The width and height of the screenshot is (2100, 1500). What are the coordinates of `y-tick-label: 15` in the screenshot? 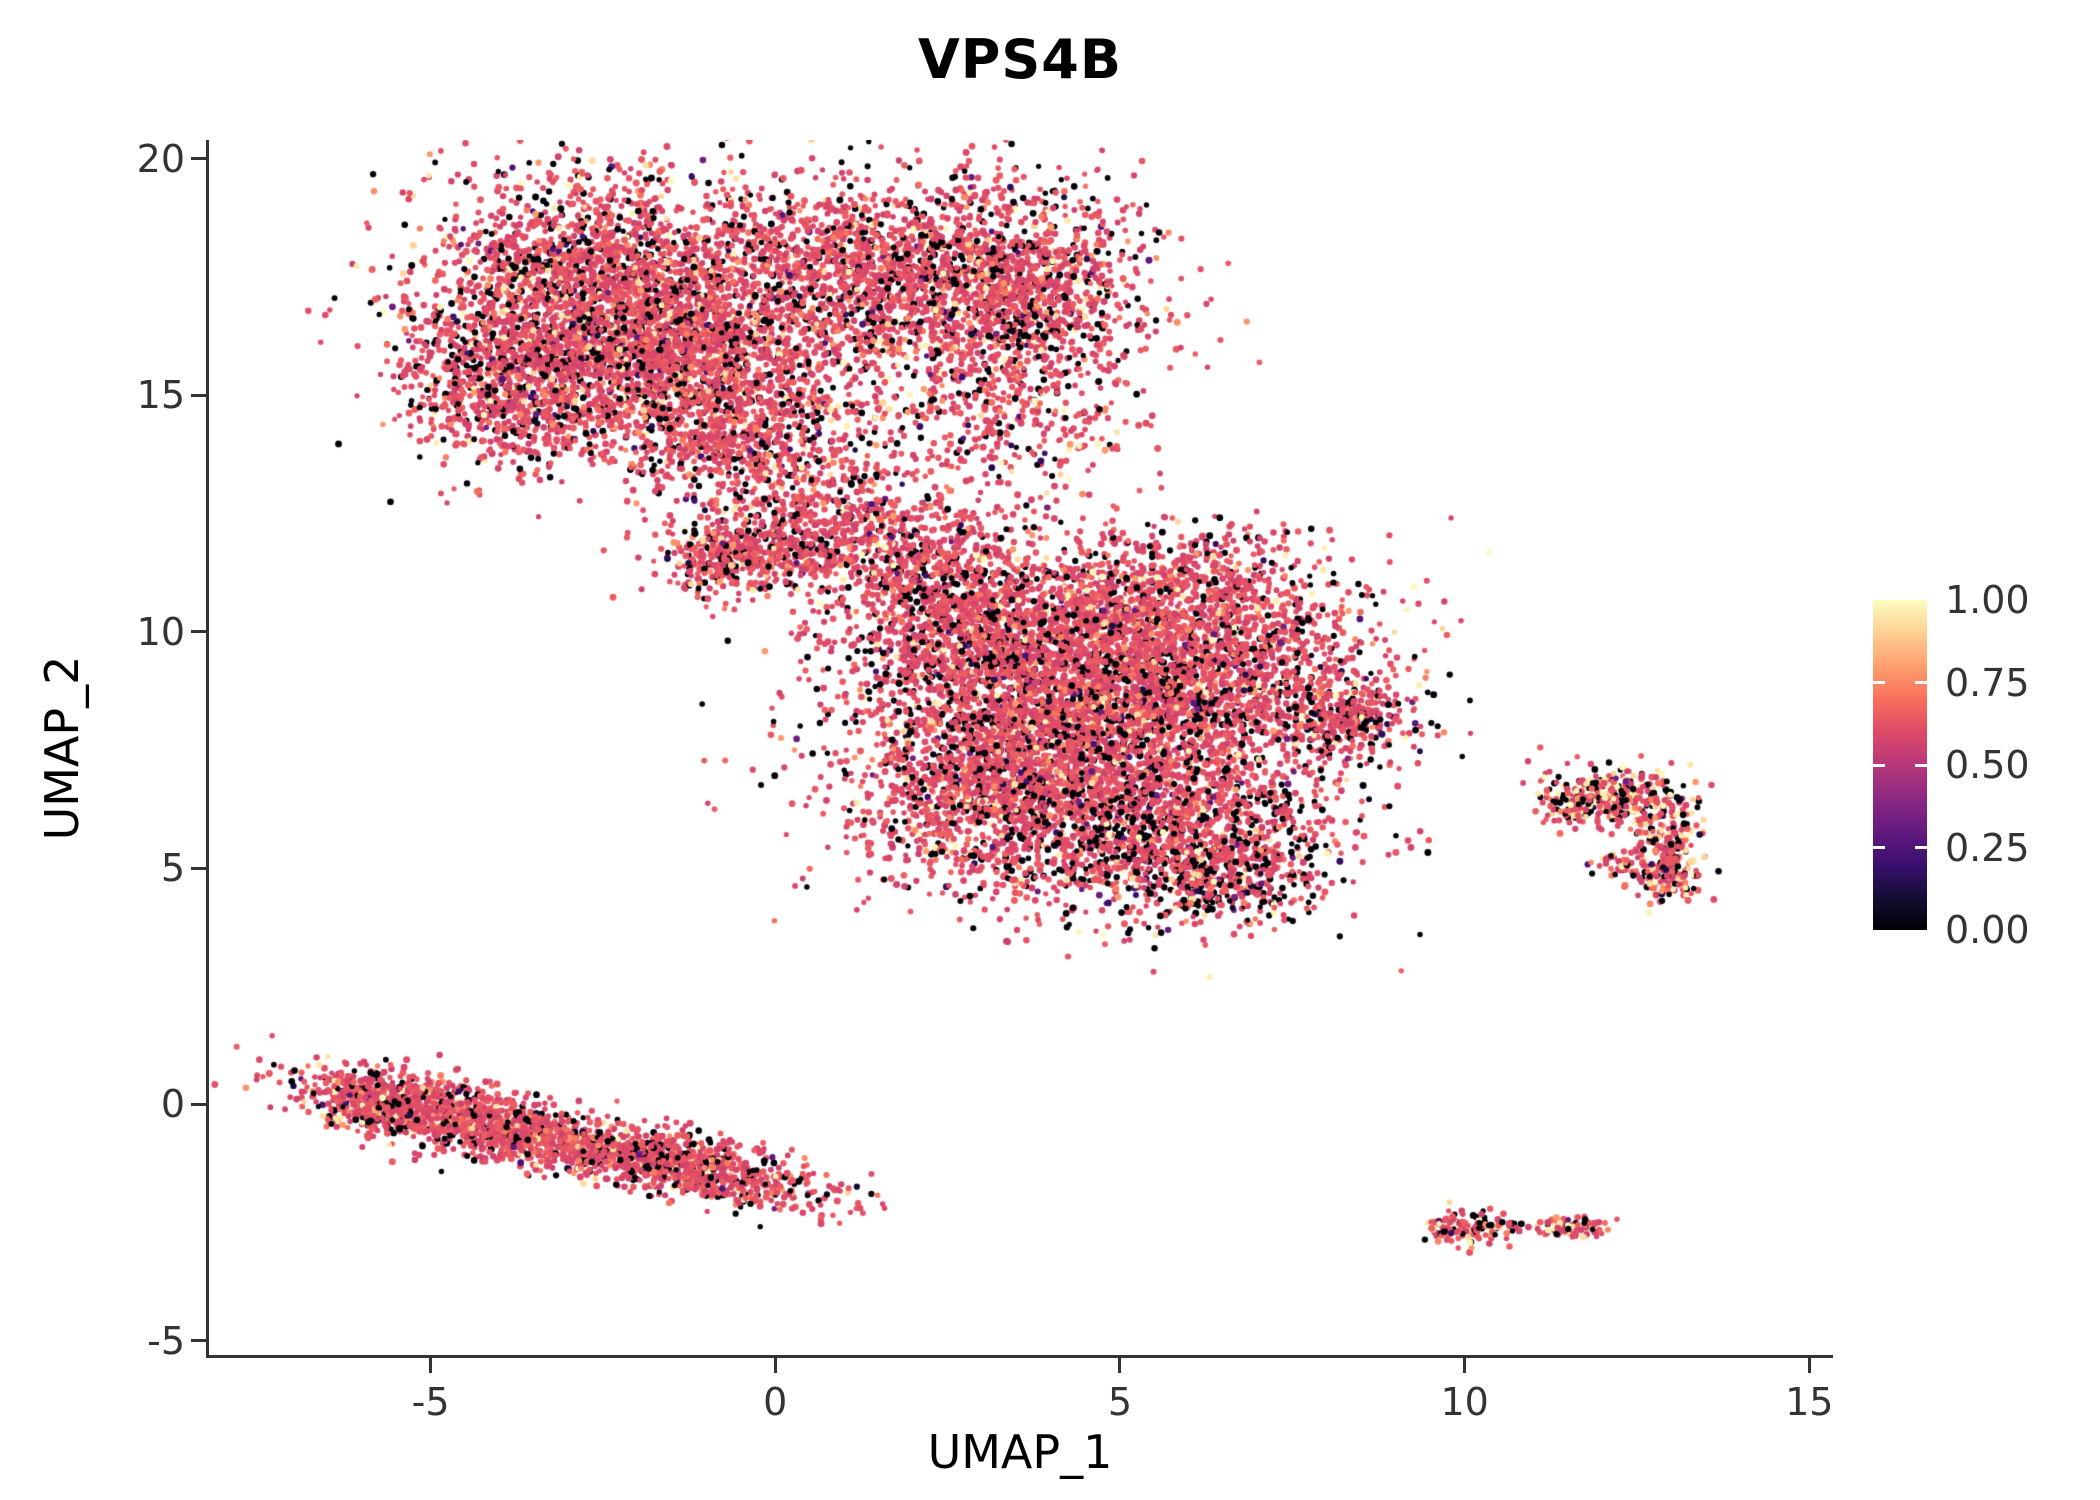 It's located at (160, 395).